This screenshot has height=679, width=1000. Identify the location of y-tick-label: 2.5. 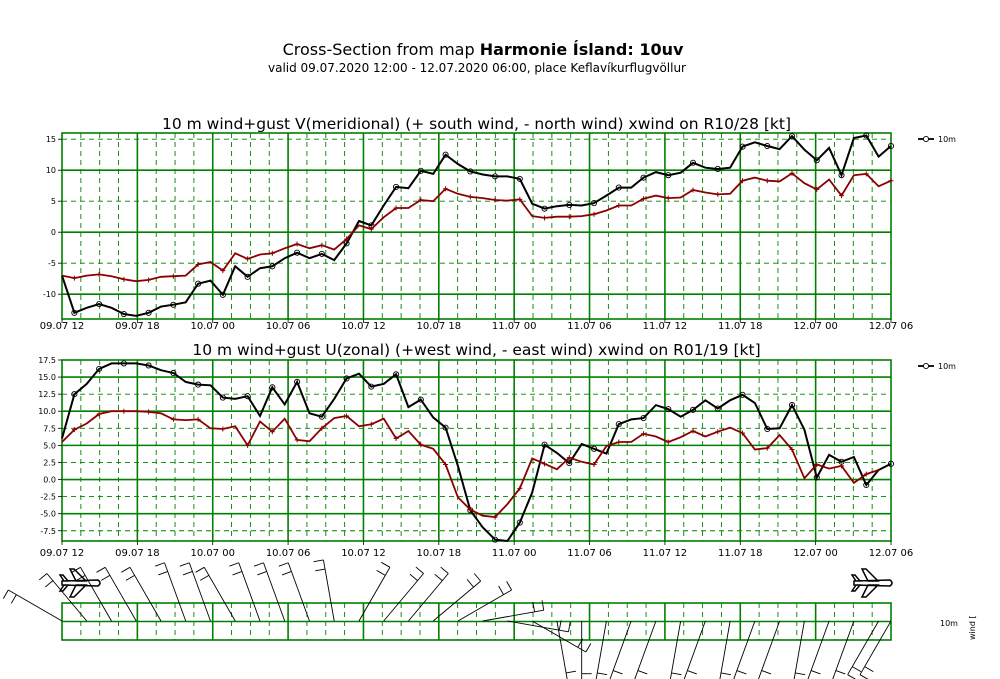
(49, 462).